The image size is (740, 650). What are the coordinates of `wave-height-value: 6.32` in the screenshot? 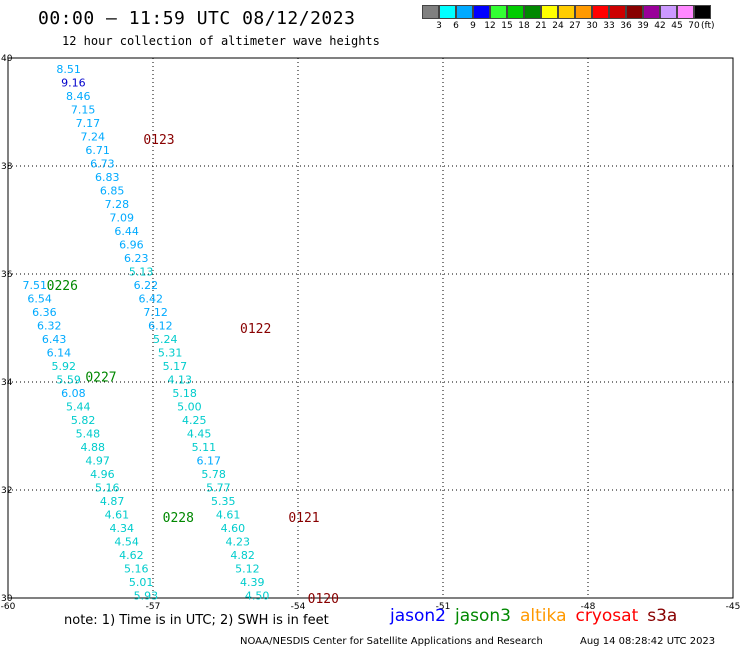 It's located at (49, 325).